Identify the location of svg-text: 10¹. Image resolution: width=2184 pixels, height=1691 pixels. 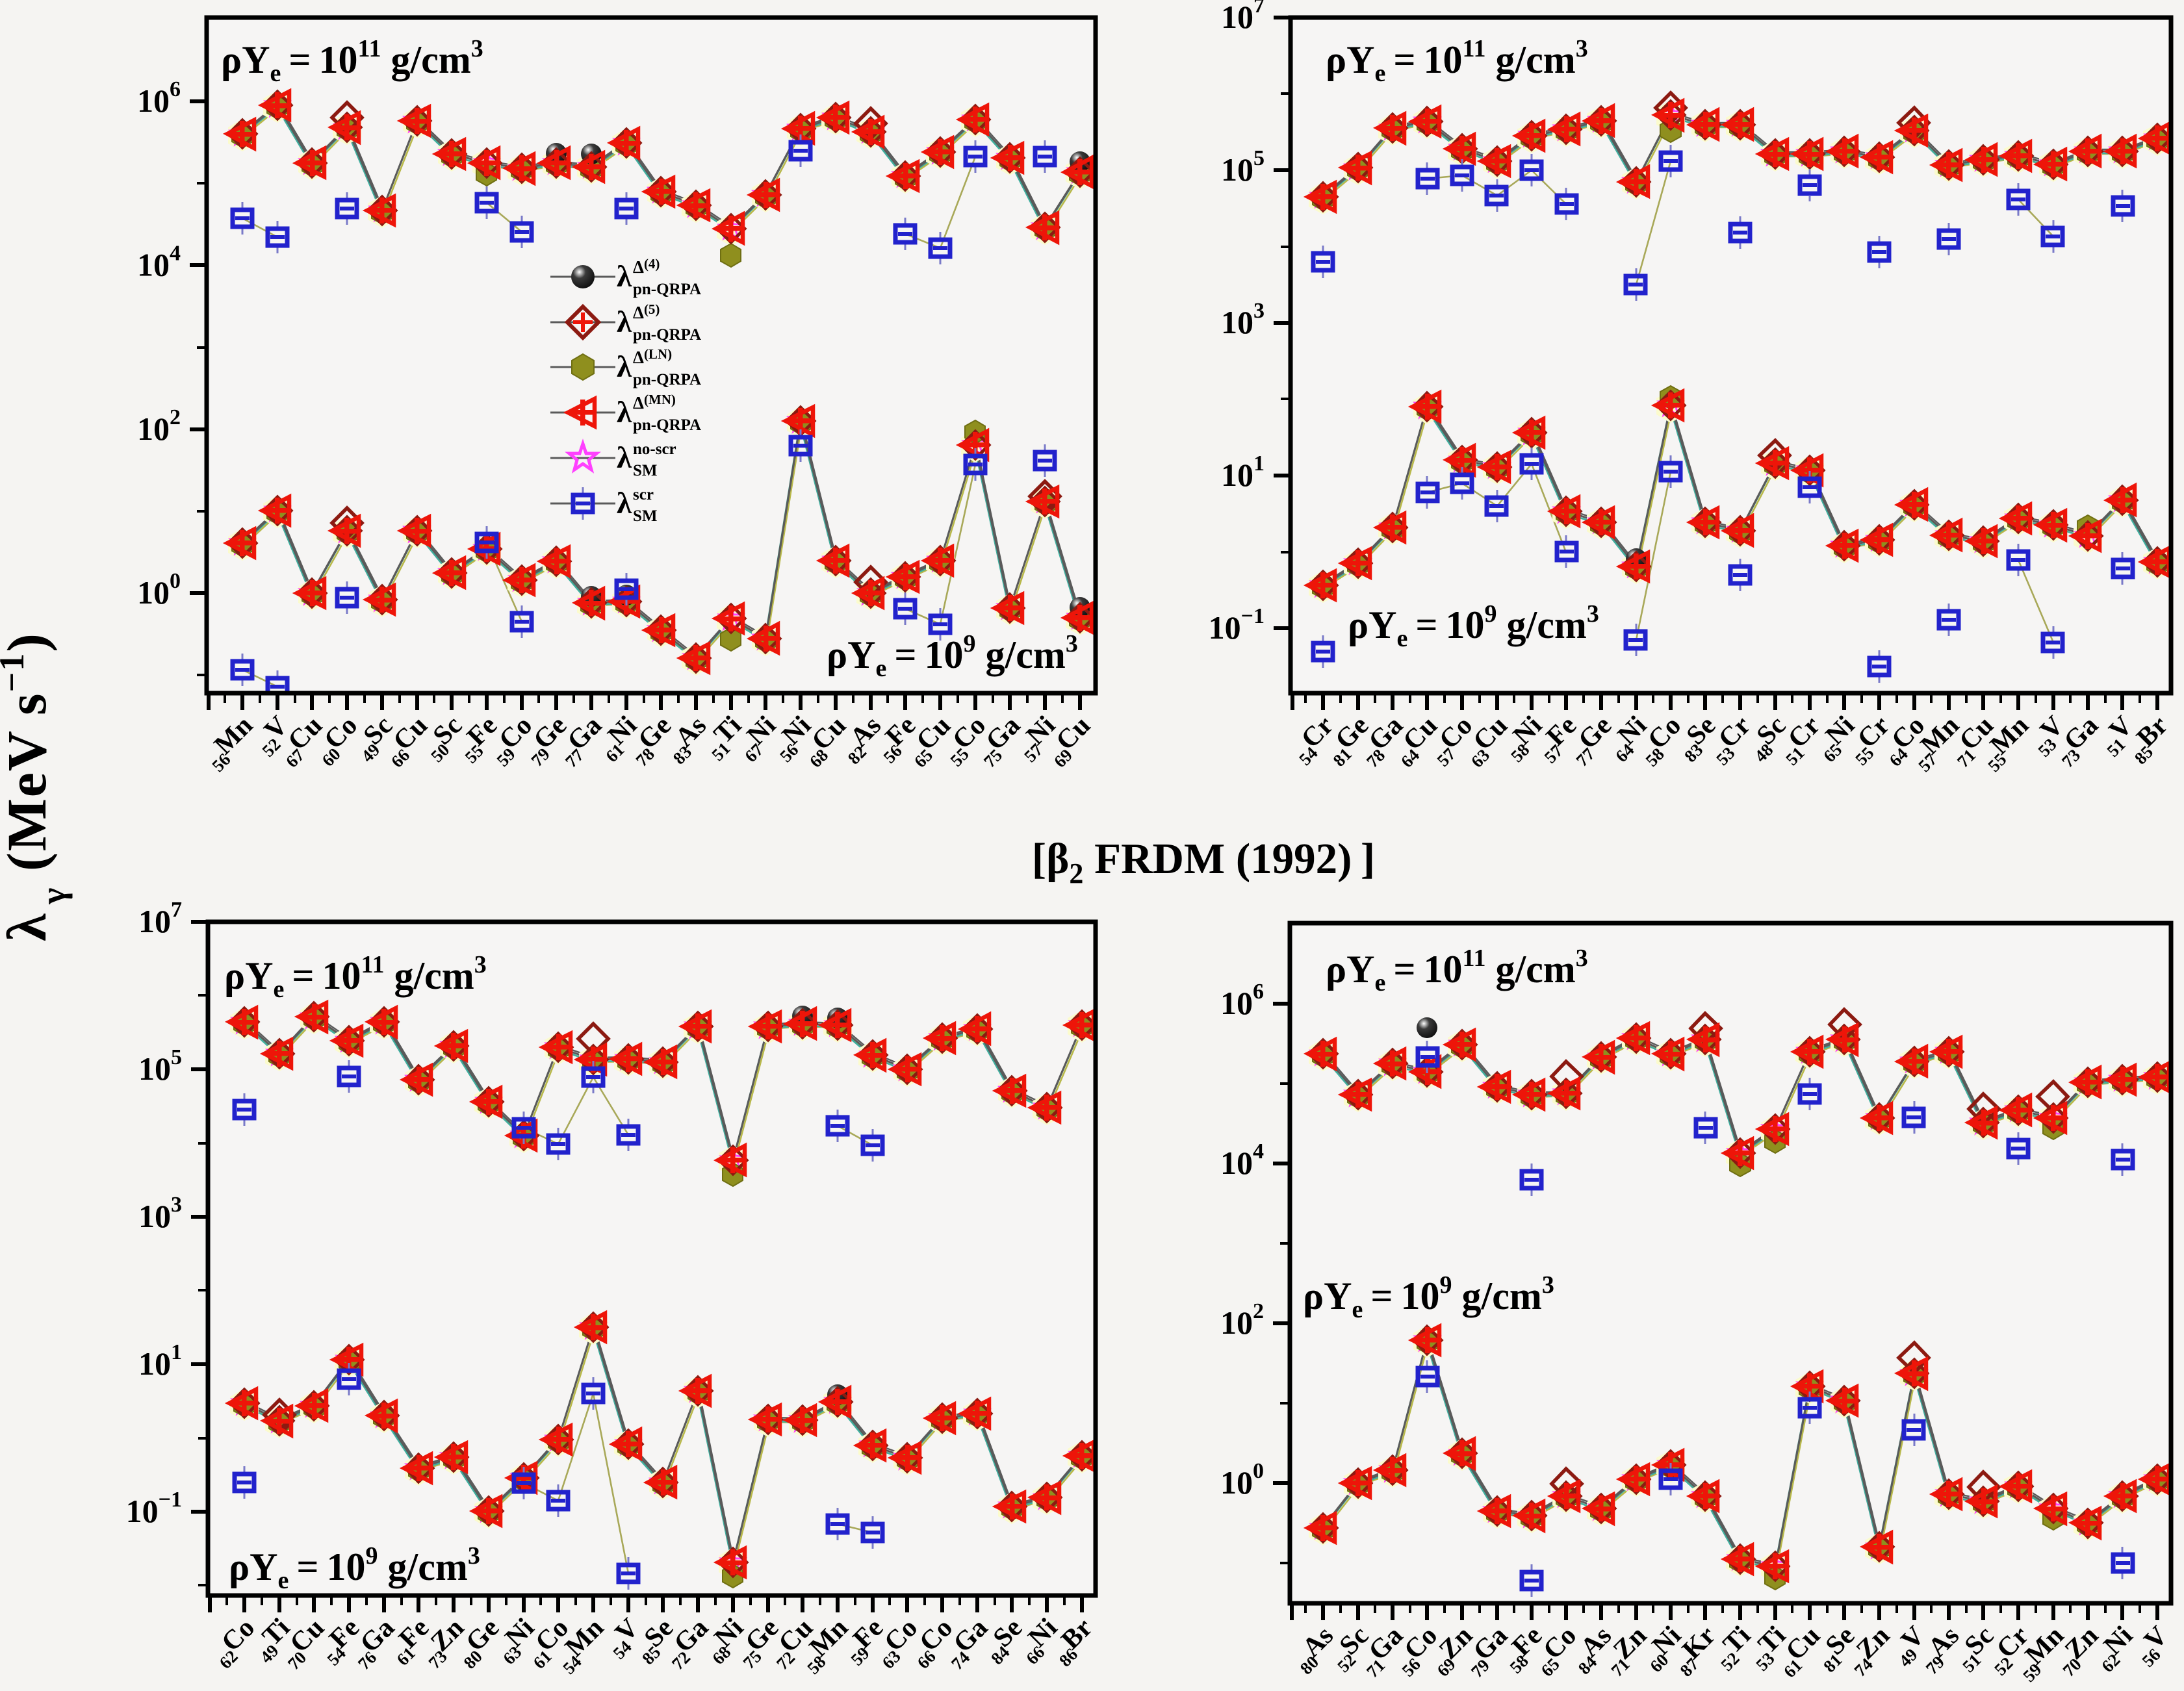
(1243, 472).